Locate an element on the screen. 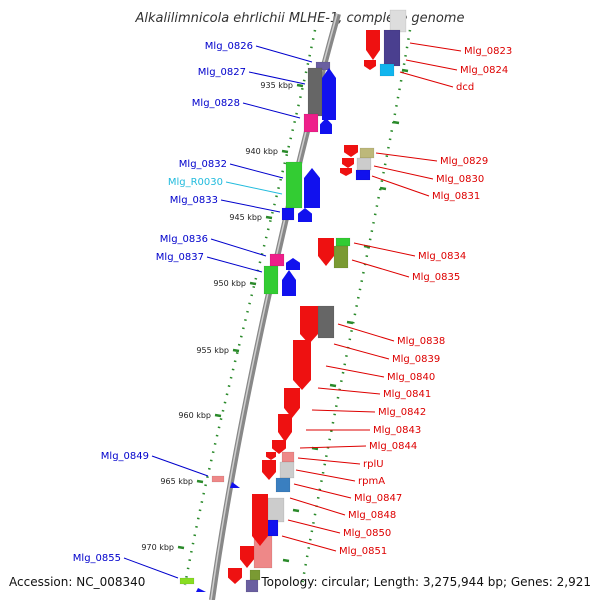 This screenshot has width=600, height=600. gene-label: Mlg_0848 is located at coordinates (372, 515).